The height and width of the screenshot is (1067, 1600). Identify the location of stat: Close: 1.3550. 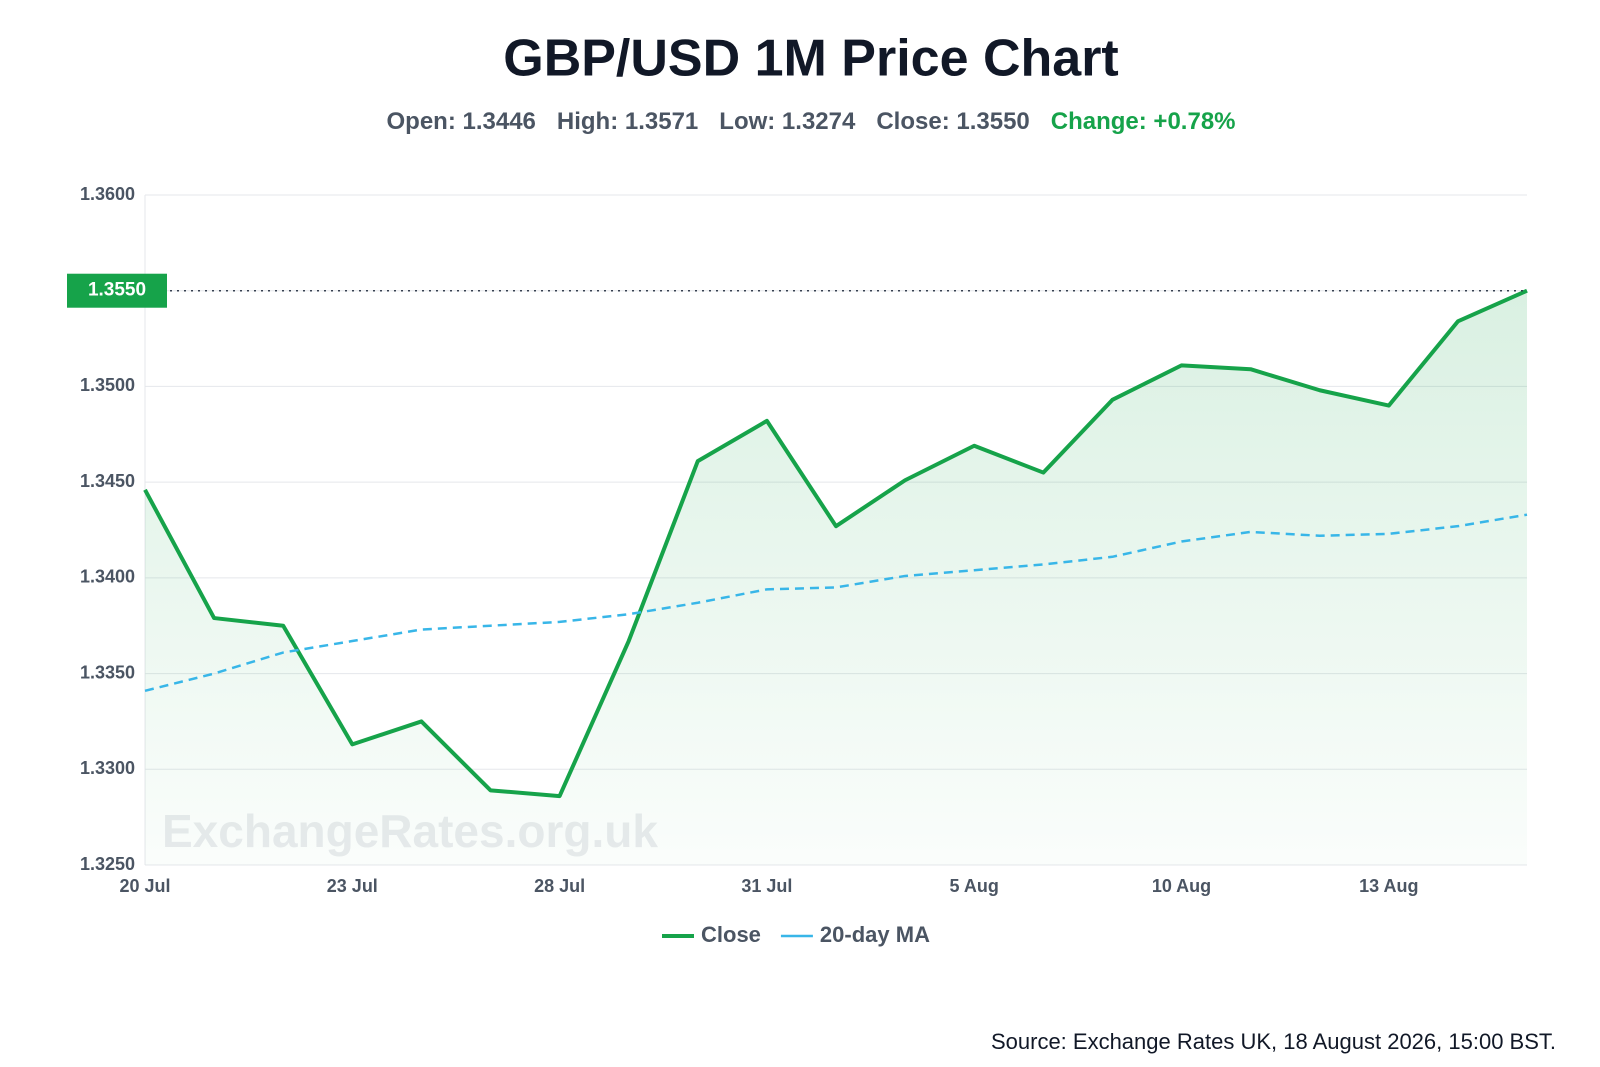
(952, 121).